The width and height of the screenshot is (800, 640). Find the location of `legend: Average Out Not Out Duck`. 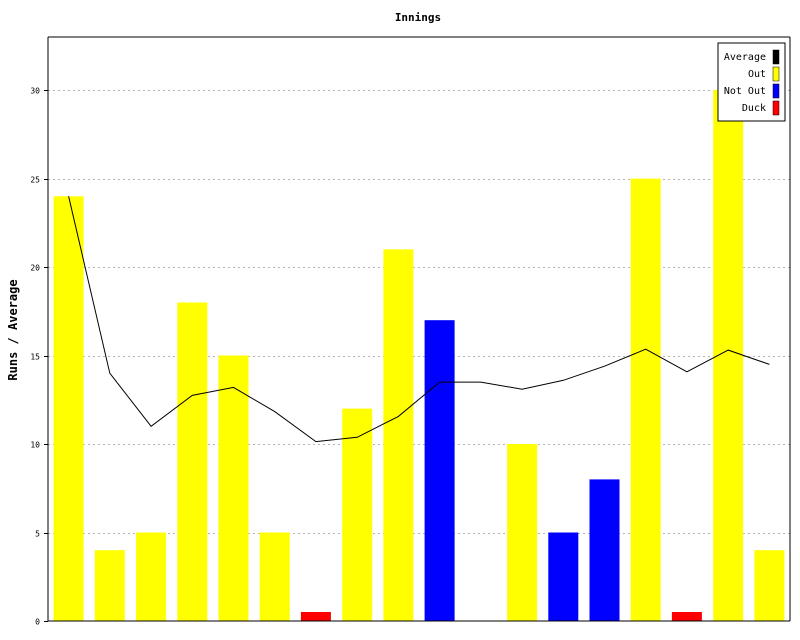

legend: Average Out Not Out Duck is located at coordinates (751, 82).